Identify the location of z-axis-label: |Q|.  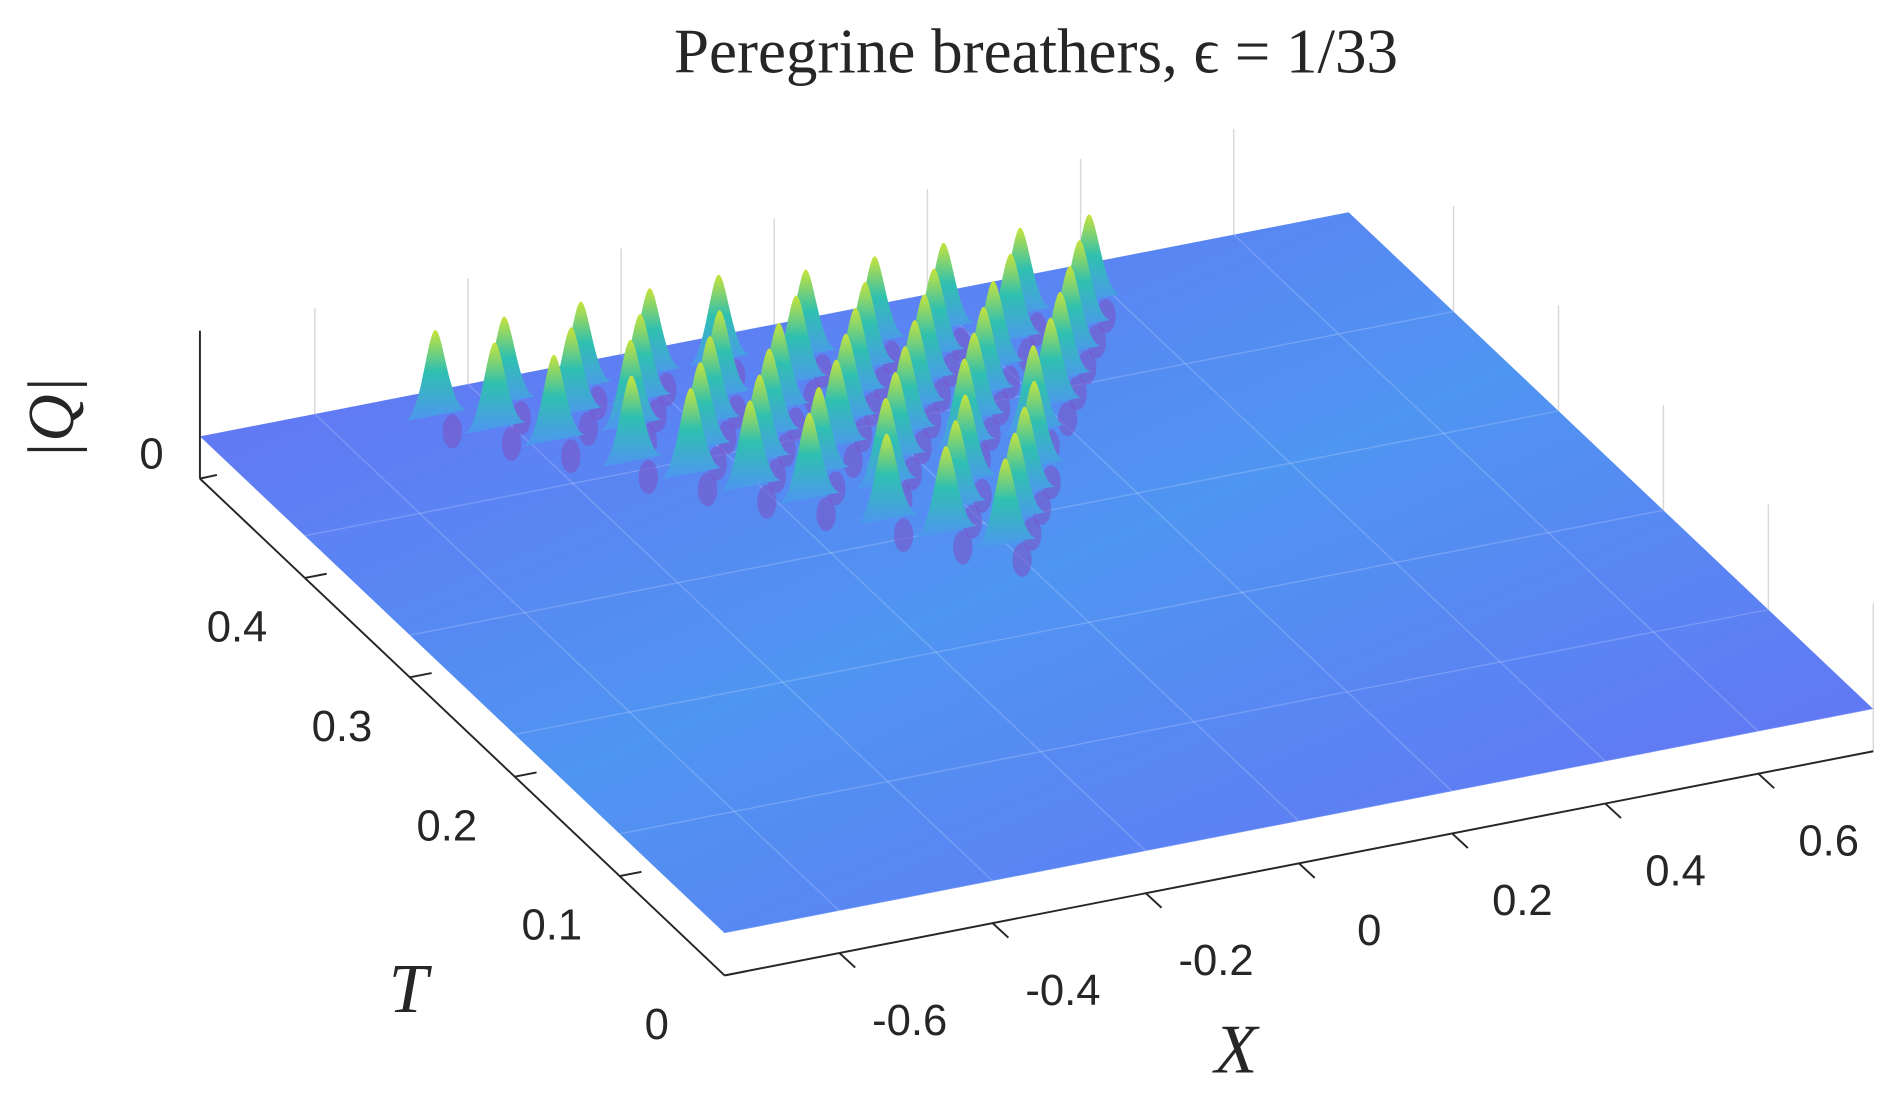
(52, 417).